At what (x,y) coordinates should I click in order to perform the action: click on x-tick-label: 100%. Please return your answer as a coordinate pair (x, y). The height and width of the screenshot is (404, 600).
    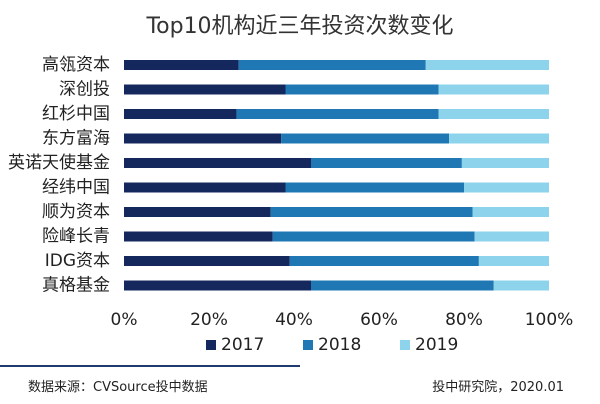
    Looking at the image, I should click on (549, 320).